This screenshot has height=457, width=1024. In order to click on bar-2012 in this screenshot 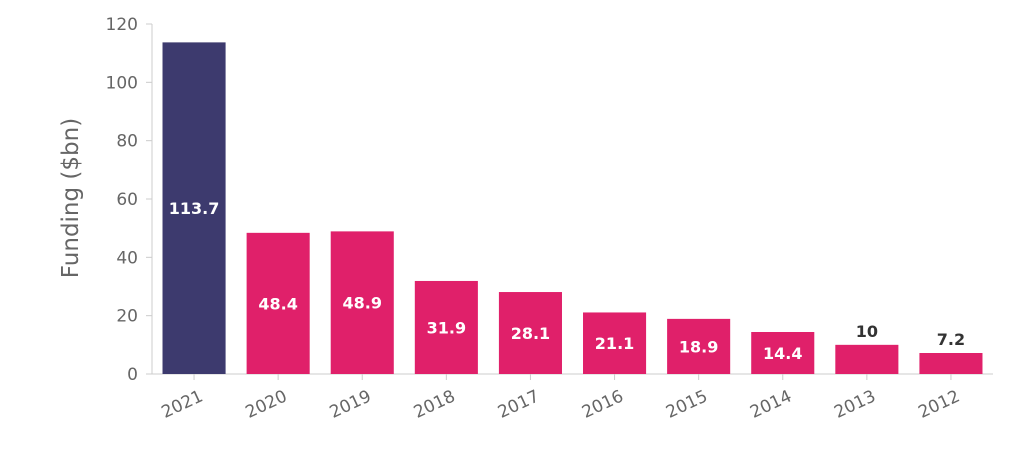, I will do `click(951, 363)`.